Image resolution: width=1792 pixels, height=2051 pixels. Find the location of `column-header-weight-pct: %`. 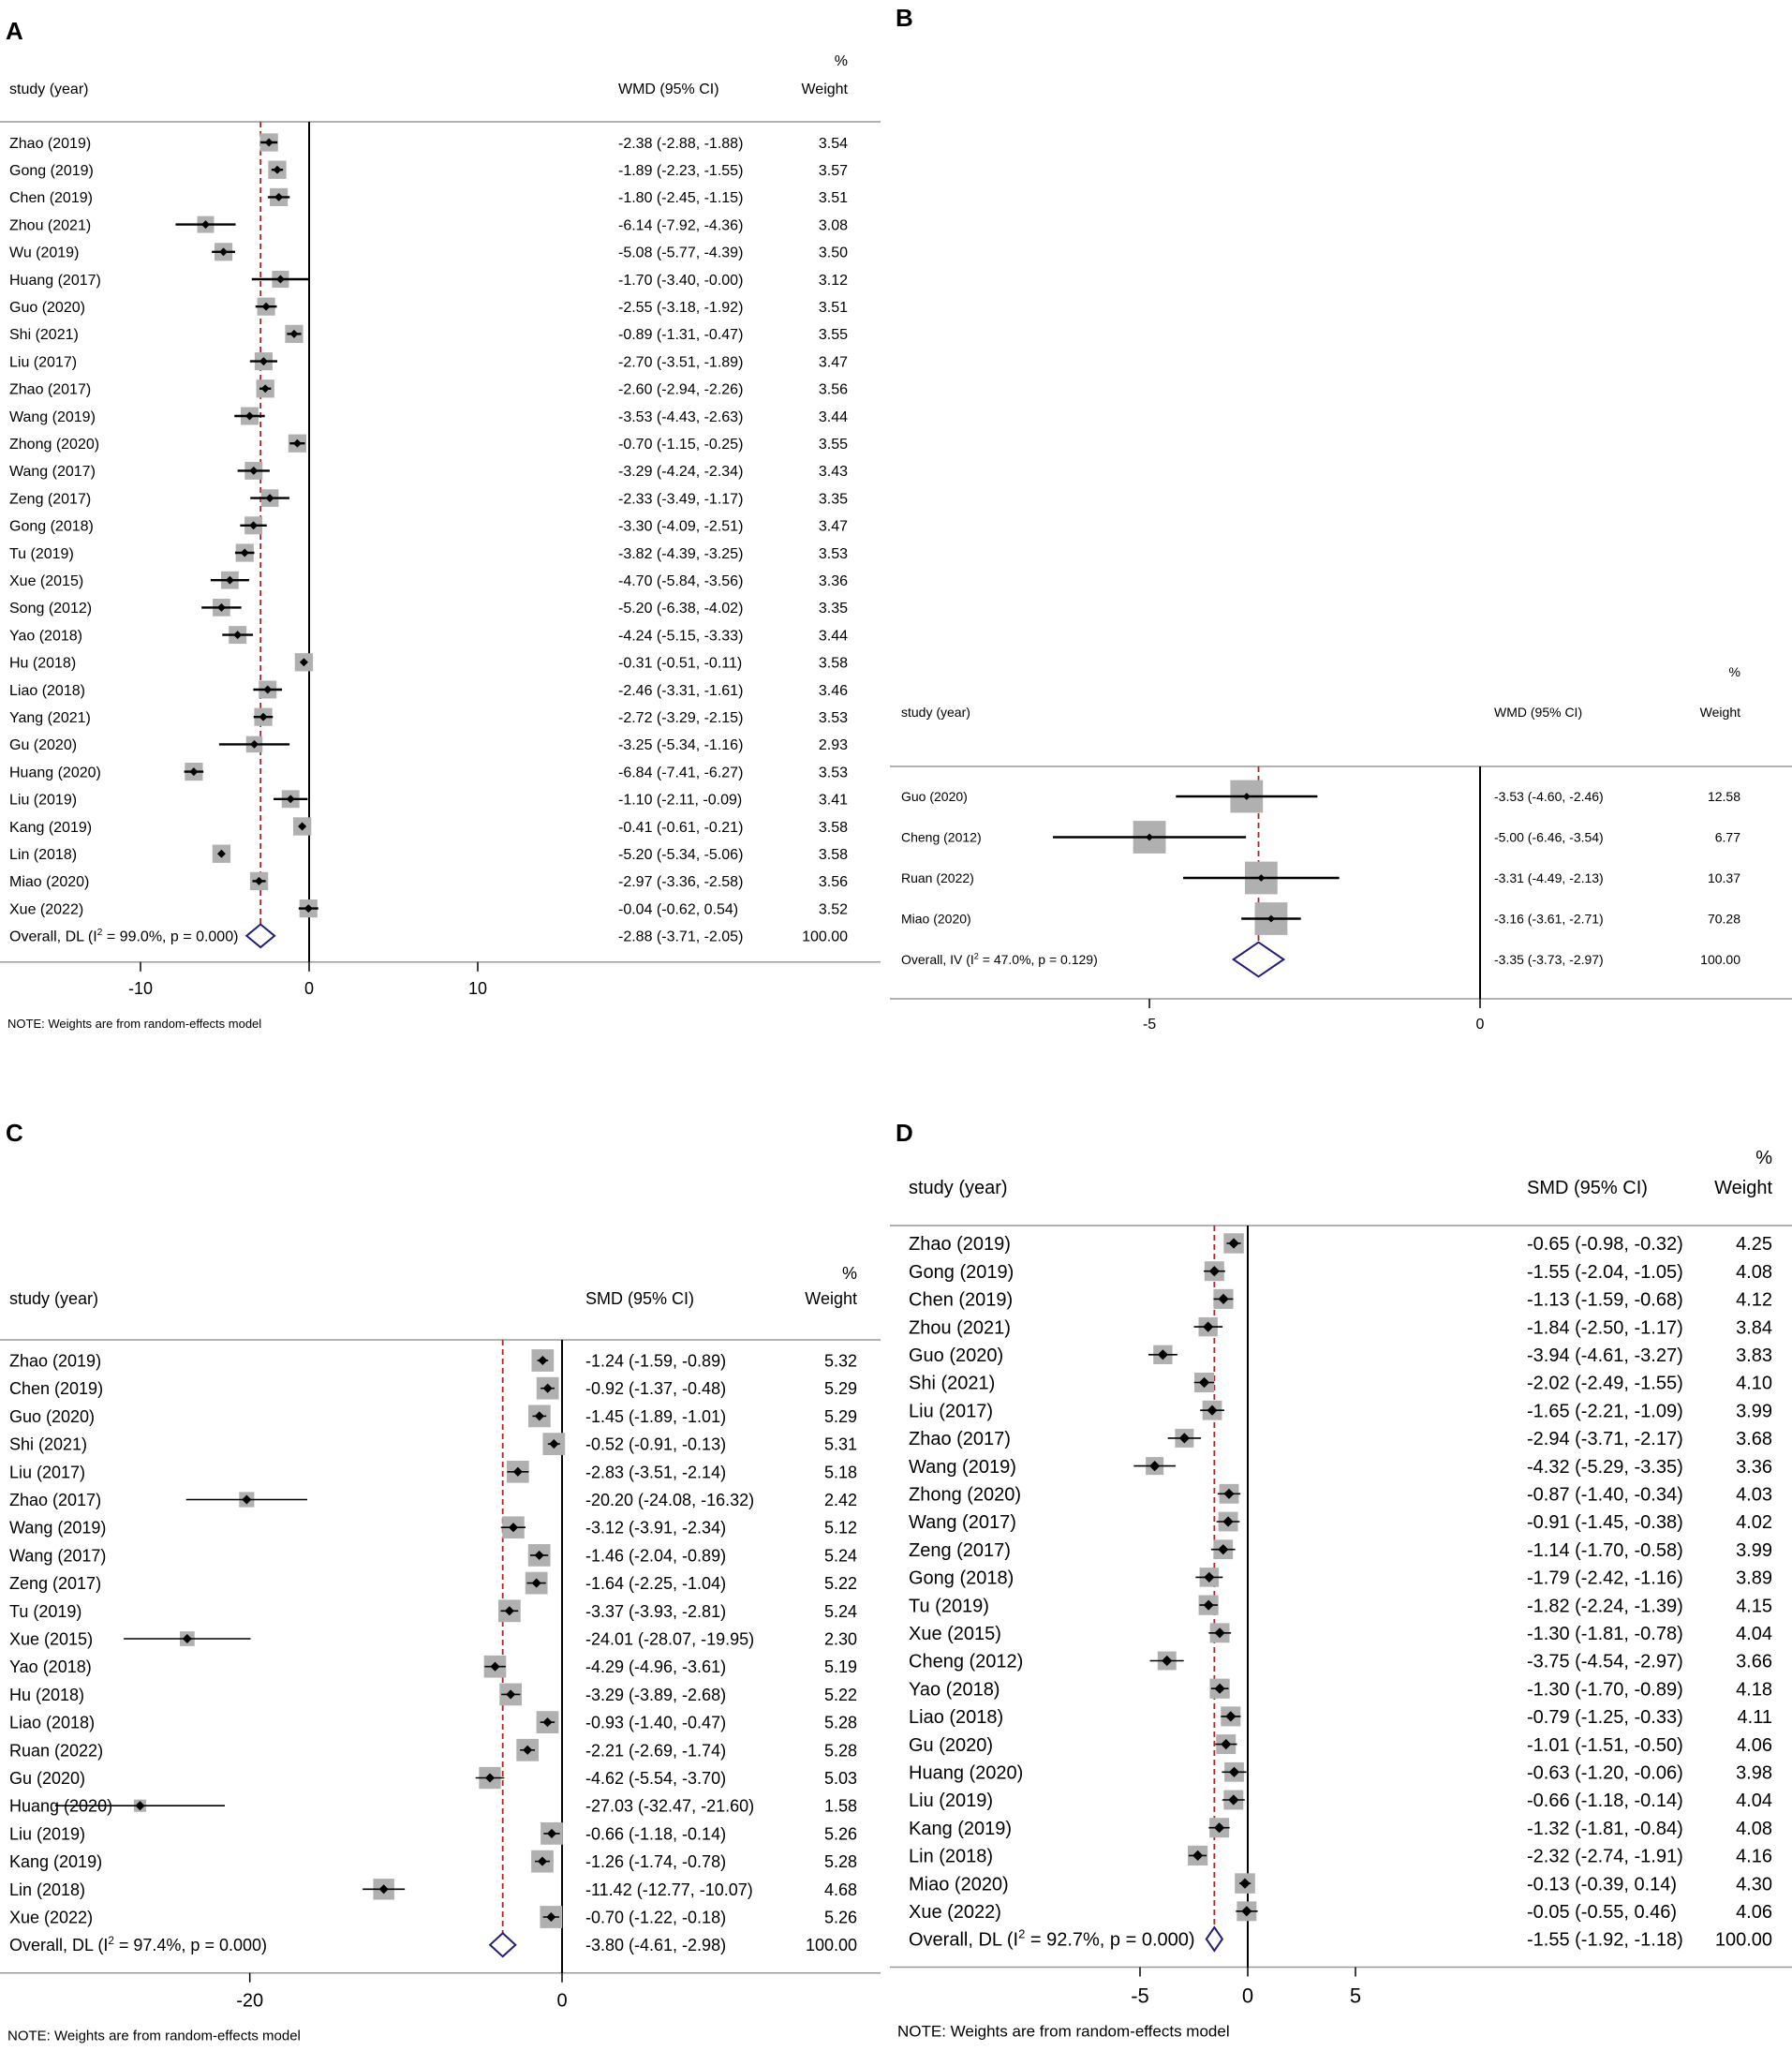

column-header-weight-pct: % is located at coordinates (841, 61).